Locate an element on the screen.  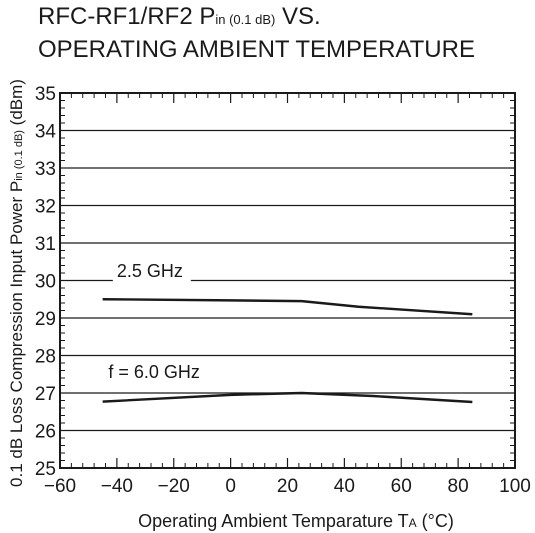
y-tick-label: 29 is located at coordinates (45, 319).